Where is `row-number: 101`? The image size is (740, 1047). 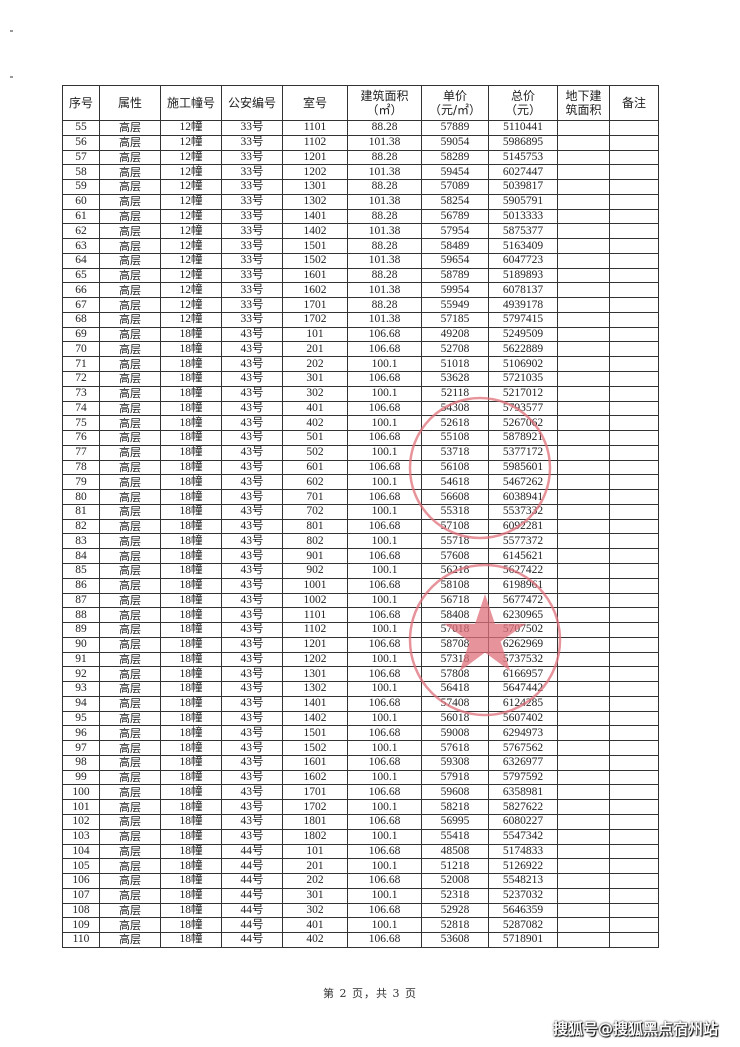 row-number: 101 is located at coordinates (81, 807).